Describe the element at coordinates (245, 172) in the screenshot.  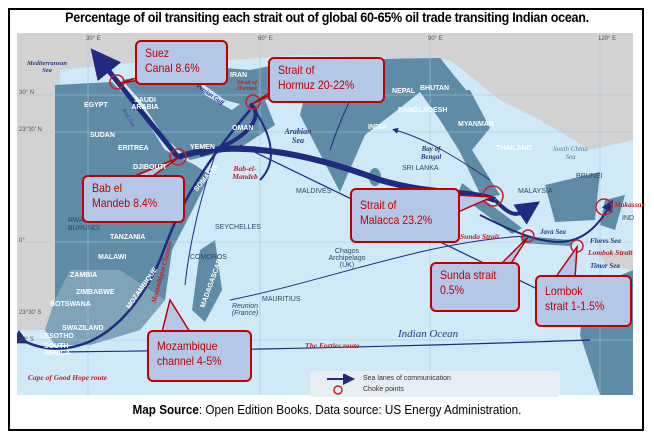
I see `strait-label: Bab-el-Mandeb` at that location.